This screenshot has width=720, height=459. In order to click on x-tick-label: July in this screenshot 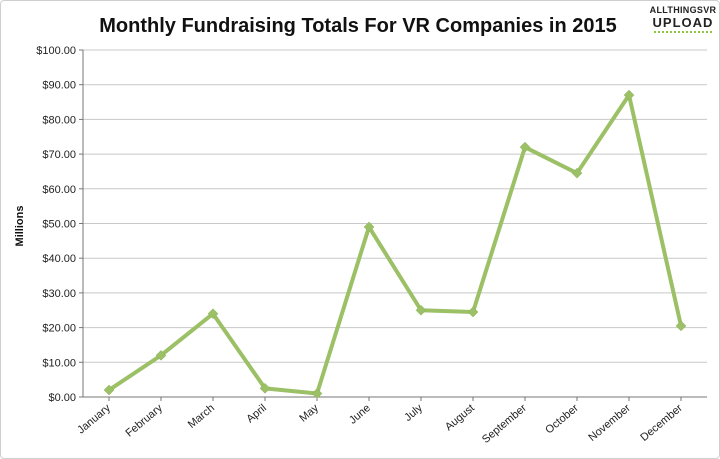, I will do `click(413, 413)`.